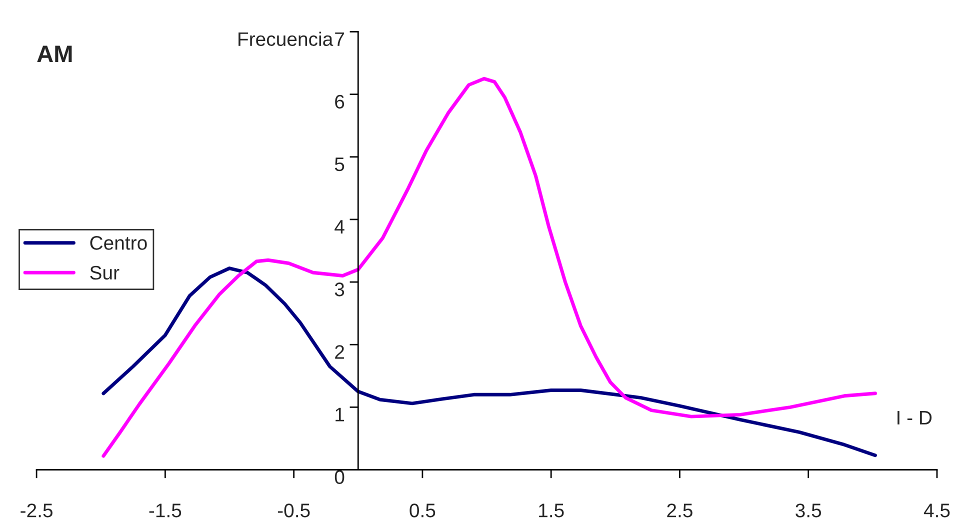 This screenshot has height=529, width=962. I want to click on y-tick-label: 1, so click(340, 415).